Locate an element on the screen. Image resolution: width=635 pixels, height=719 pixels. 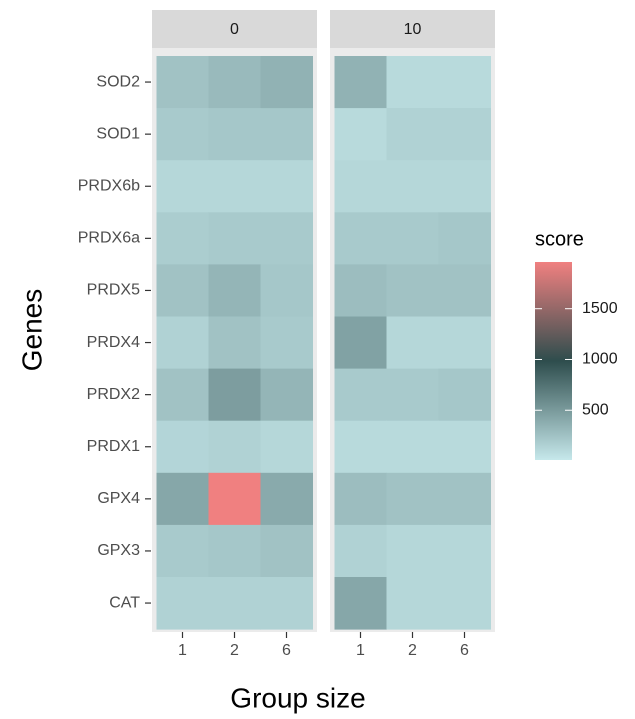
y-tick-label: PRDX6a is located at coordinates (109, 238).